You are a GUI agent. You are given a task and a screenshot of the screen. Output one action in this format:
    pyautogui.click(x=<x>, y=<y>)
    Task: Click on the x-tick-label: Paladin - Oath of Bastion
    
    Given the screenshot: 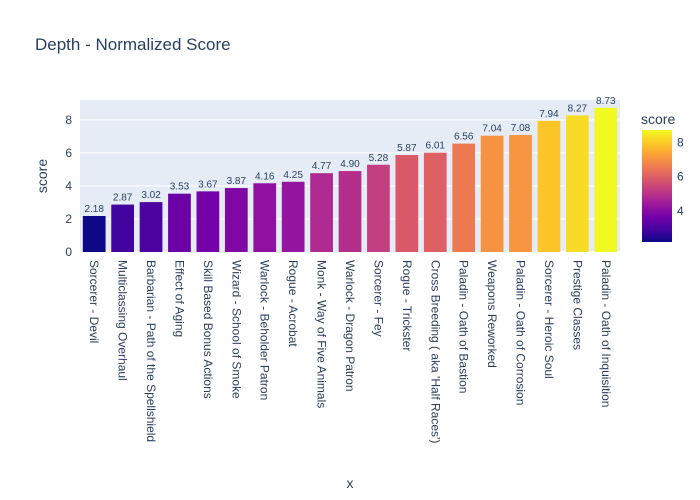 What is the action you would take?
    pyautogui.click(x=464, y=326)
    